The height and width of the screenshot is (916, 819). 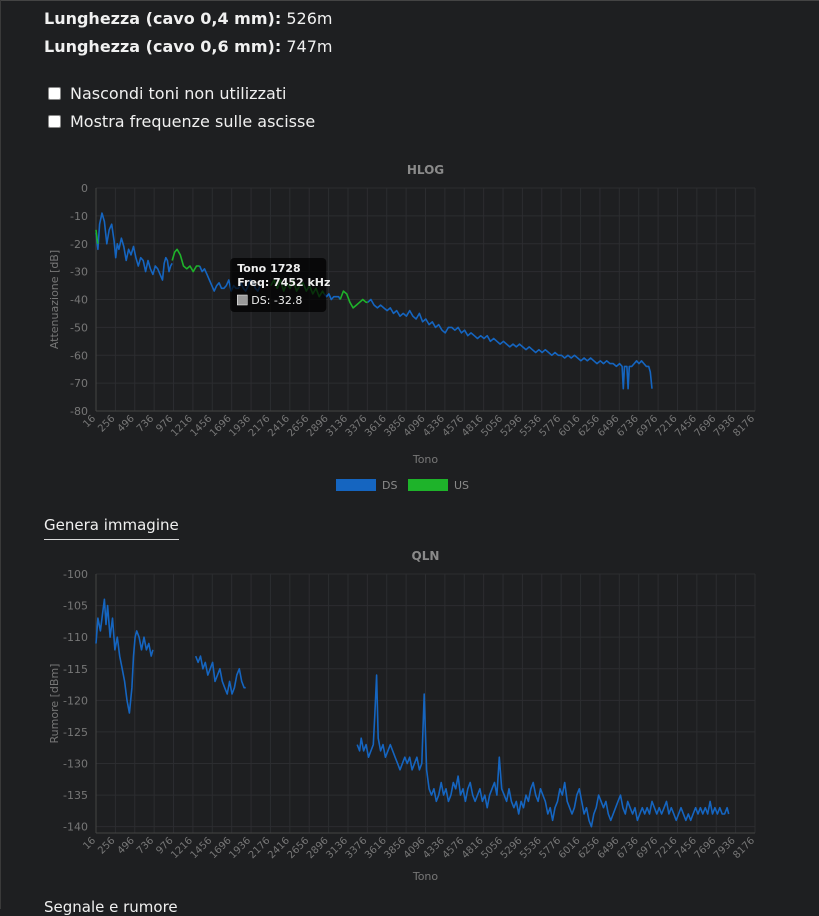 What do you see at coordinates (54, 299) in the screenshot?
I see `y-axis-label: Attenuazione [dB]` at bounding box center [54, 299].